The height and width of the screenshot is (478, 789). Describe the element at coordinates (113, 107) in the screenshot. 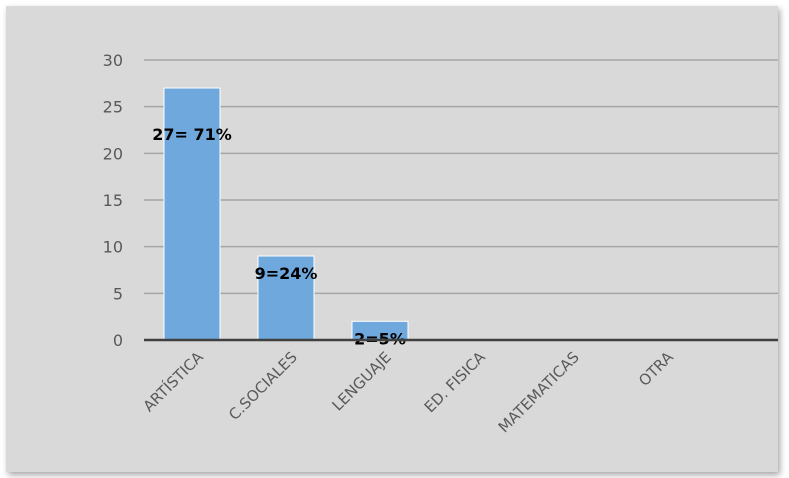

I see `y-tick-label: 25` at that location.